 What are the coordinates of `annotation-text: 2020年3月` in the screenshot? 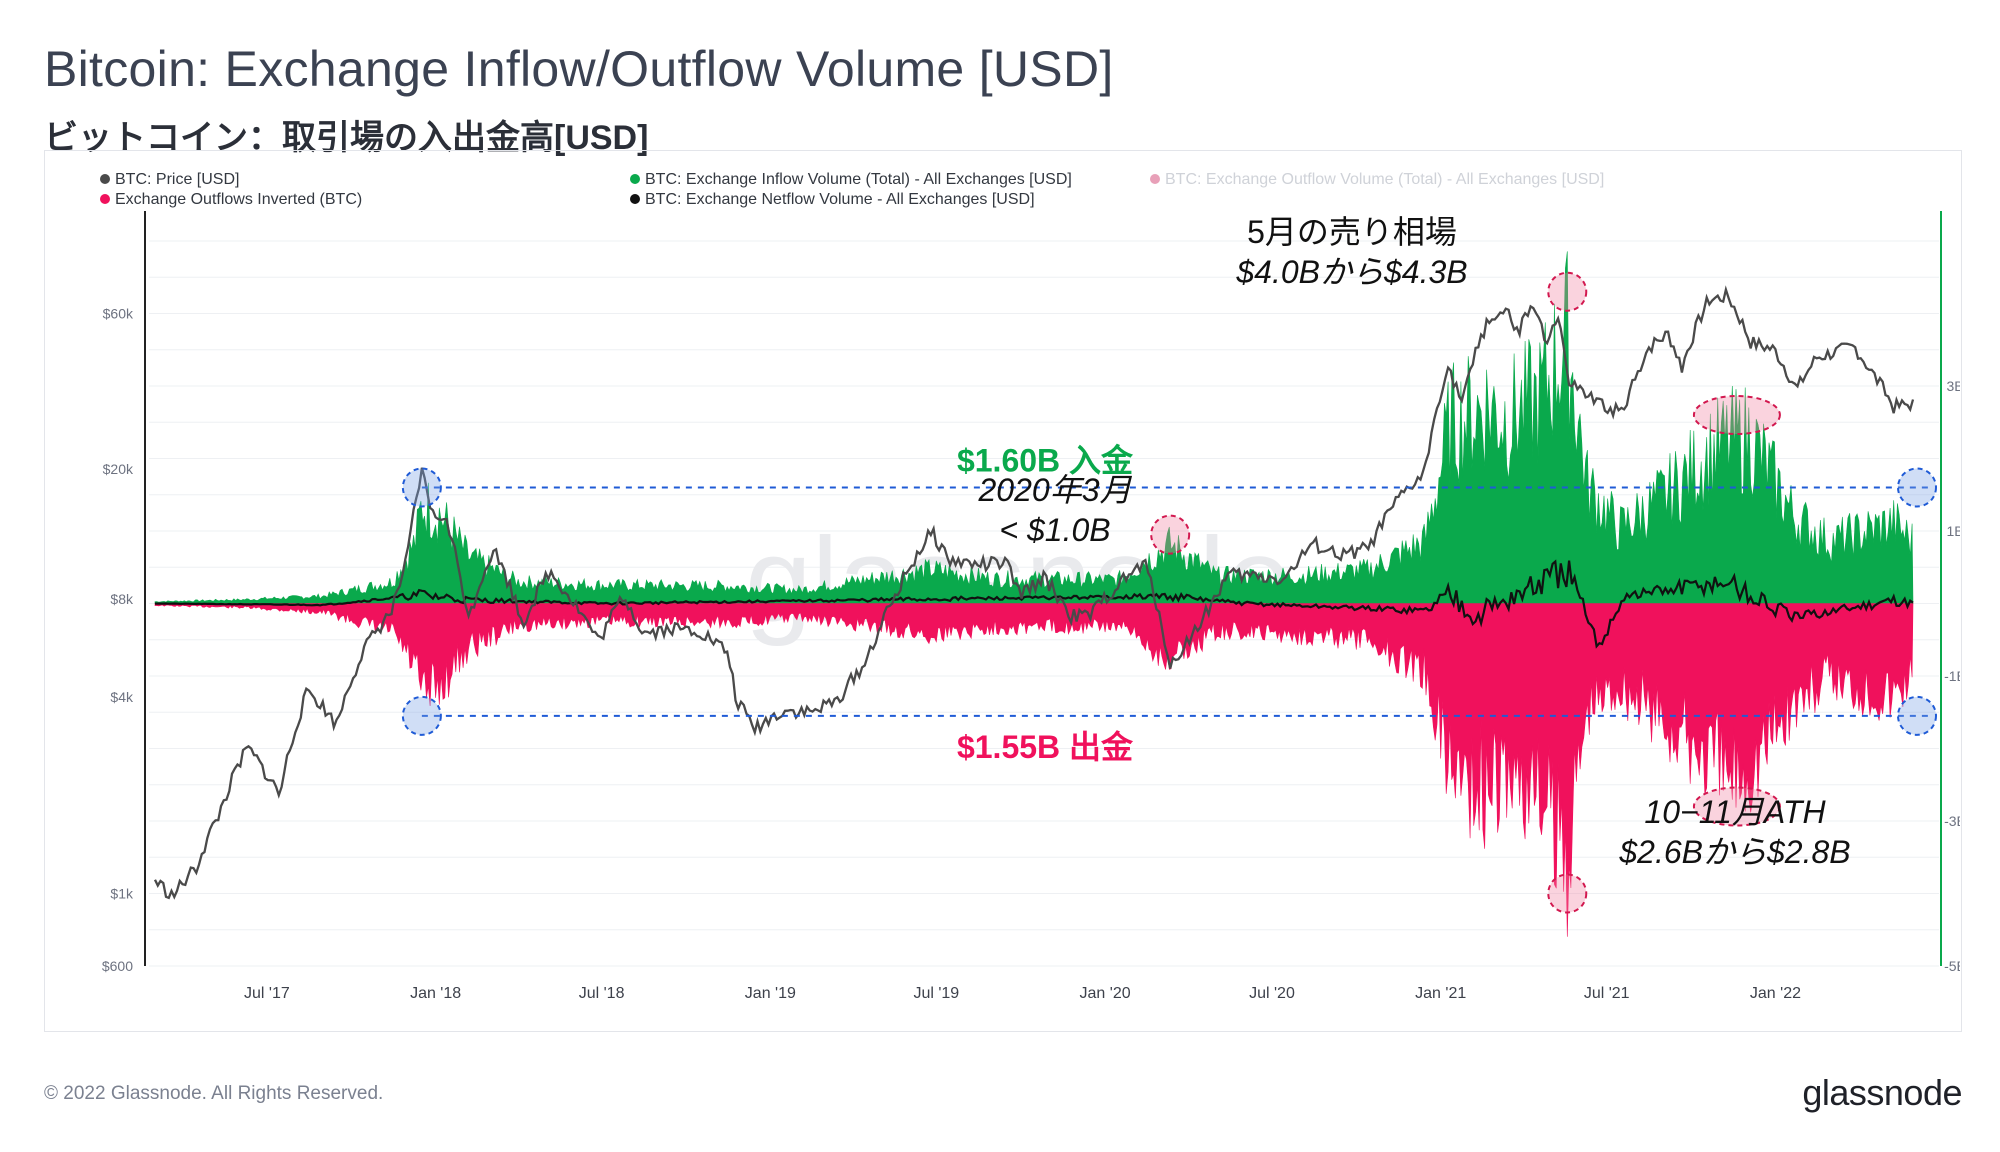 It's located at (1055, 490).